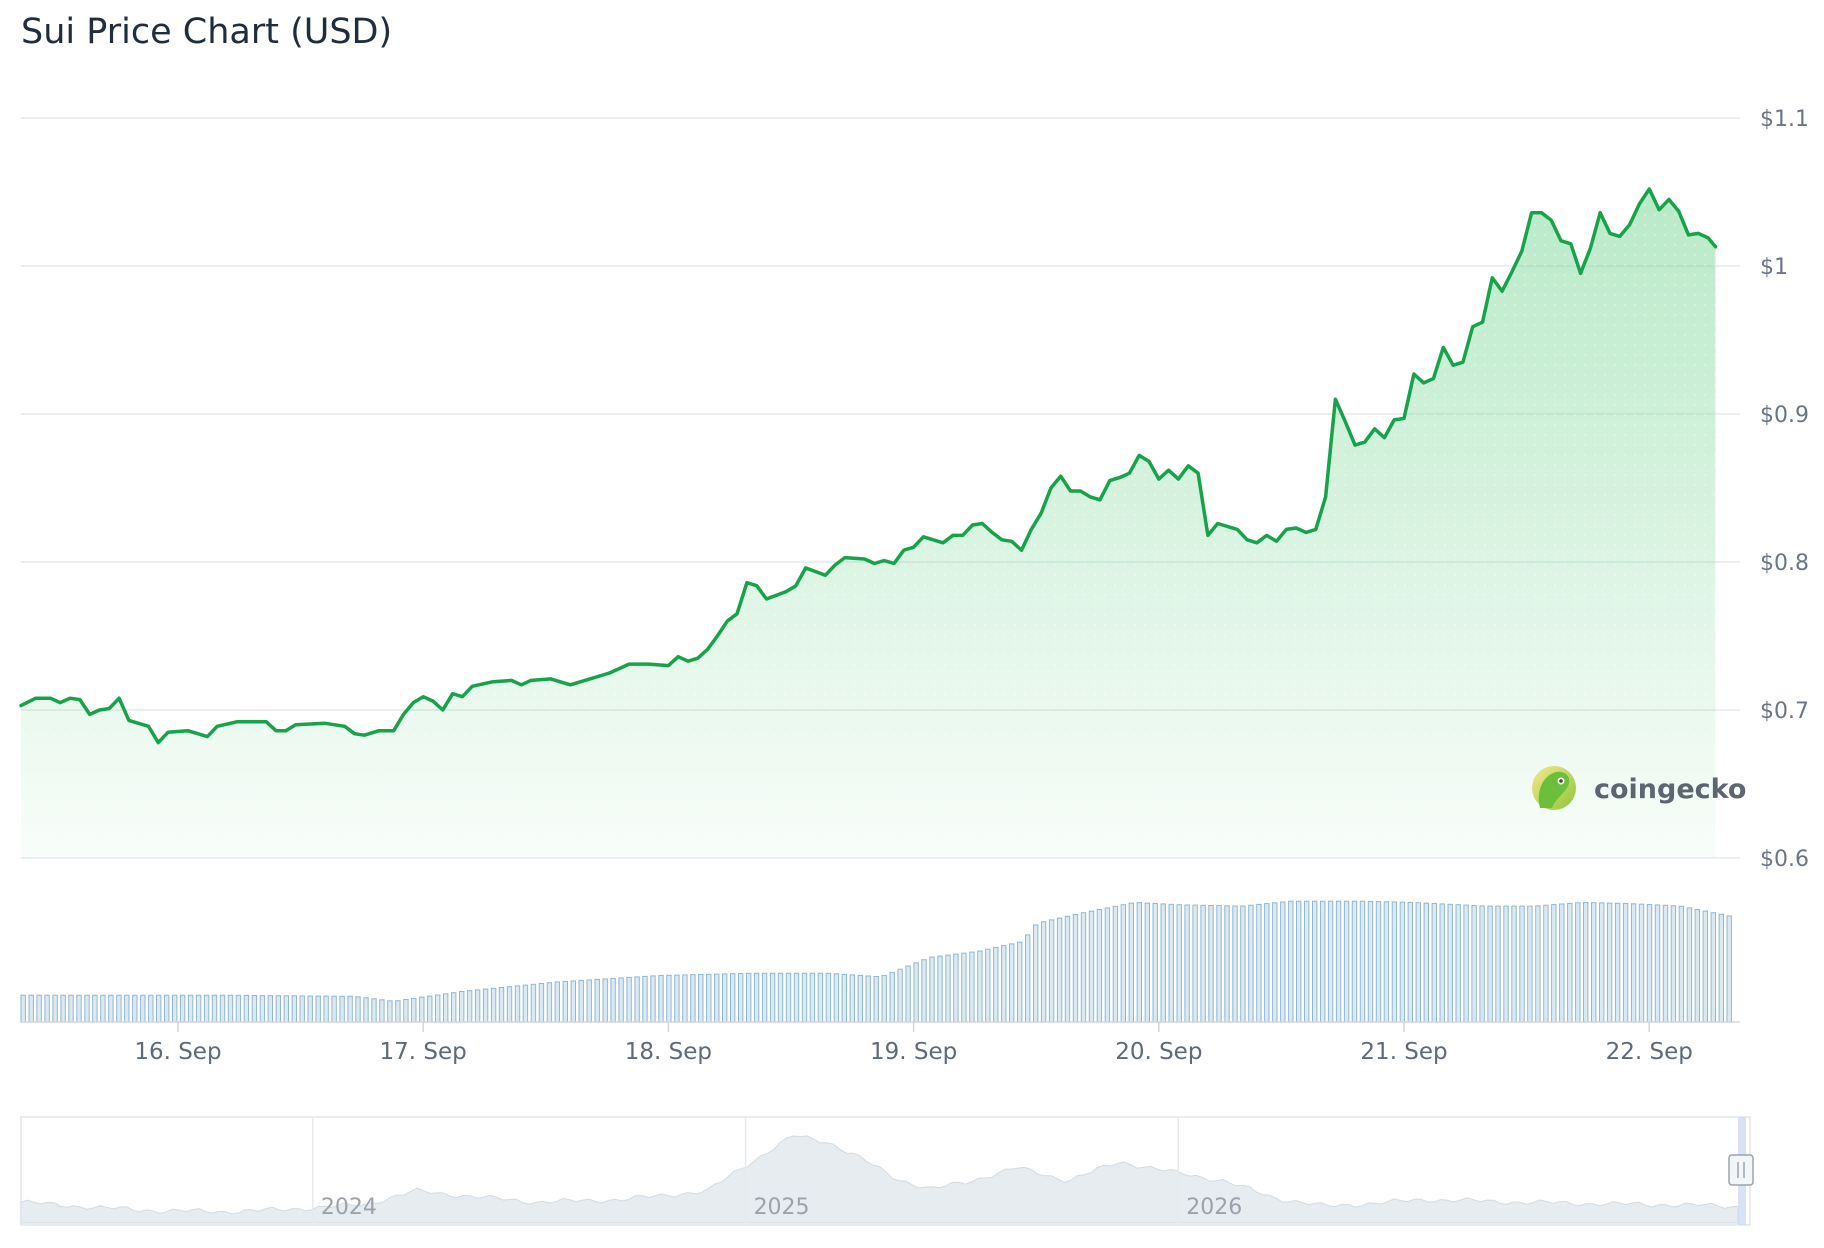  What do you see at coordinates (887, 1171) in the screenshot?
I see `range-navigator: 2024 2025 2026` at bounding box center [887, 1171].